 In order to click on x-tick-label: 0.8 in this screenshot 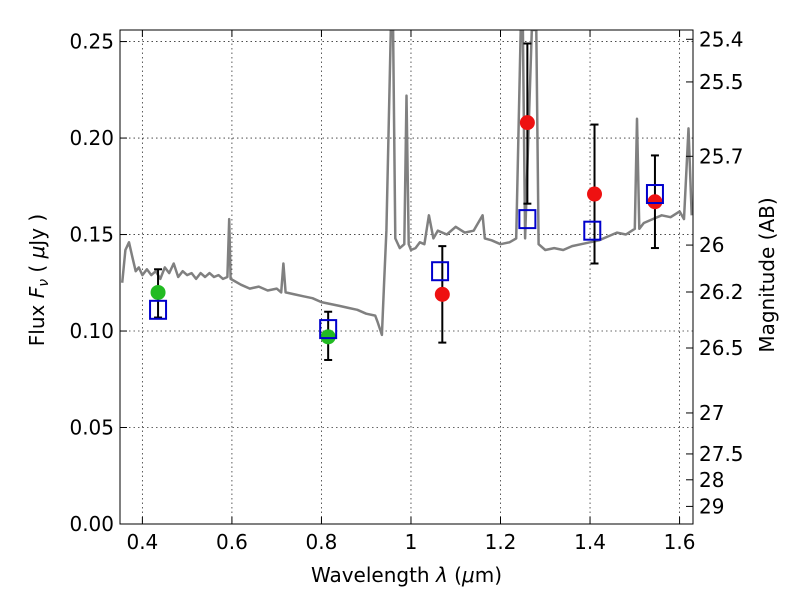, I will do `click(322, 542)`.